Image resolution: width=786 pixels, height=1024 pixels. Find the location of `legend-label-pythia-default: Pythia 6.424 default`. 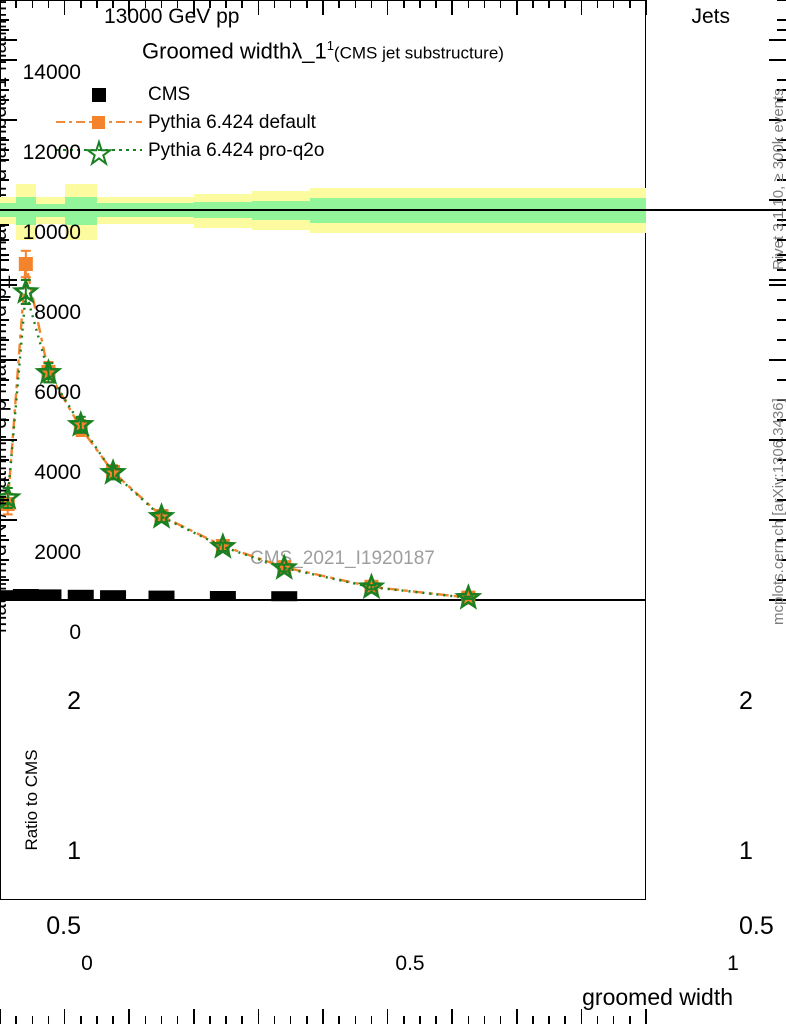

legend-label-pythia-default: Pythia 6.424 default is located at coordinates (232, 122).